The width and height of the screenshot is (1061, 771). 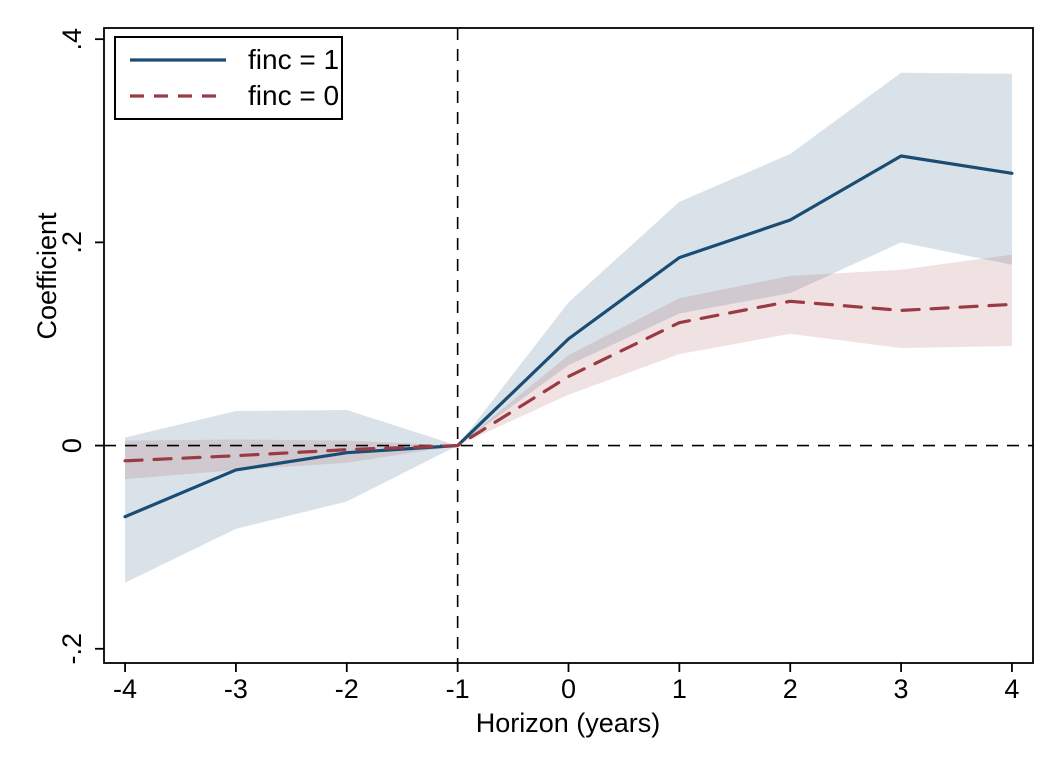 What do you see at coordinates (72, 649) in the screenshot?
I see `y-tick-label: -.2` at bounding box center [72, 649].